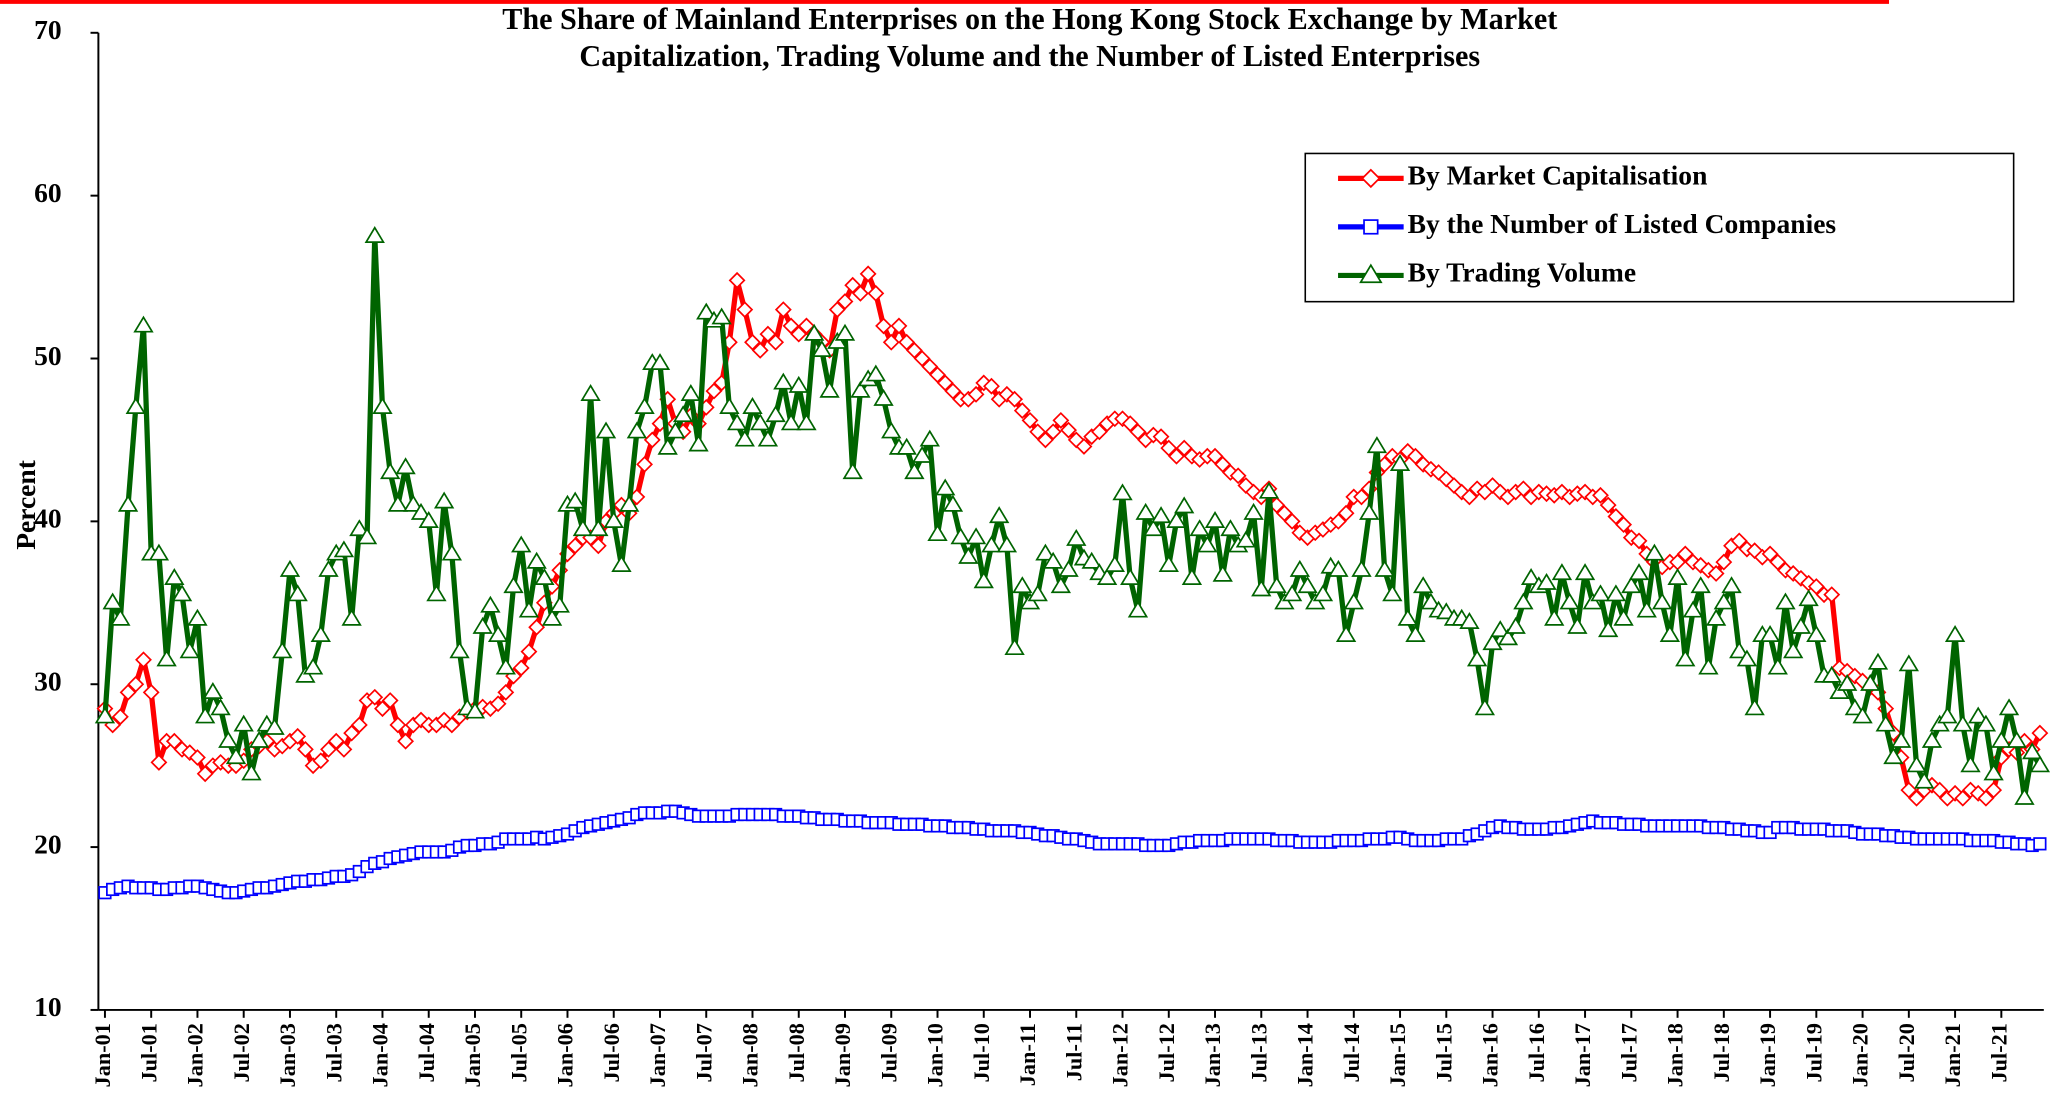 This screenshot has height=1107, width=2053. Describe the element at coordinates (1558, 175) in the screenshot. I see `legend-label: By Market Capitalisation` at that location.